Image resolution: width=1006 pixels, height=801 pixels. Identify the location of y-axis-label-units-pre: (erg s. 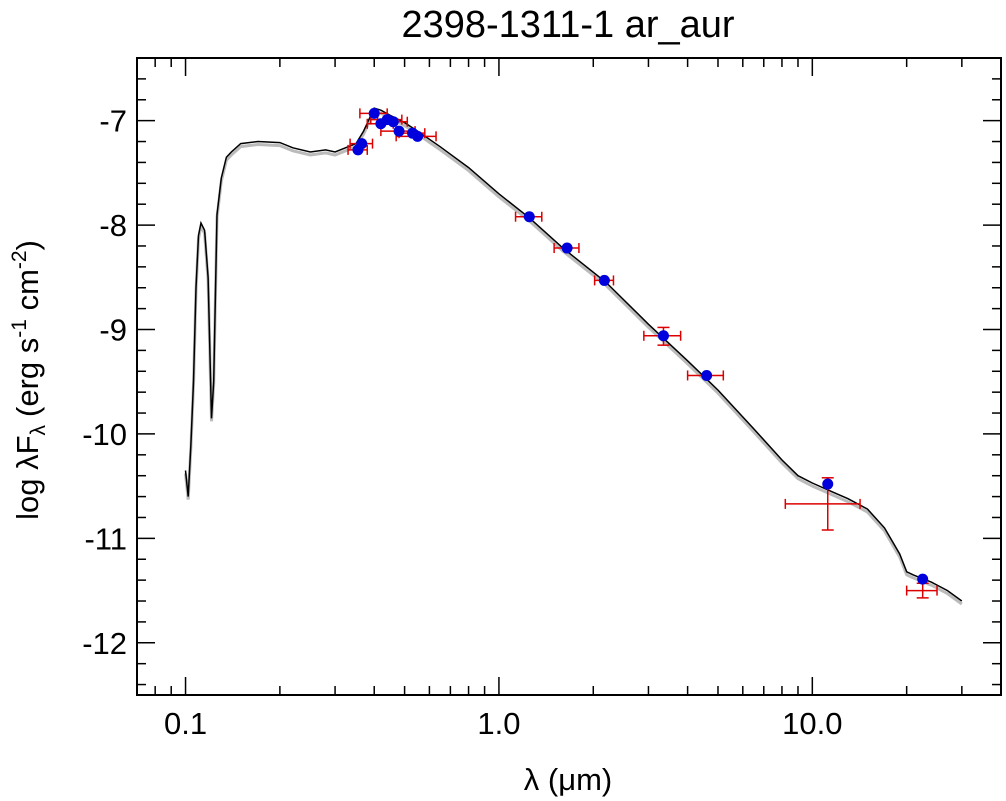
(27, 377).